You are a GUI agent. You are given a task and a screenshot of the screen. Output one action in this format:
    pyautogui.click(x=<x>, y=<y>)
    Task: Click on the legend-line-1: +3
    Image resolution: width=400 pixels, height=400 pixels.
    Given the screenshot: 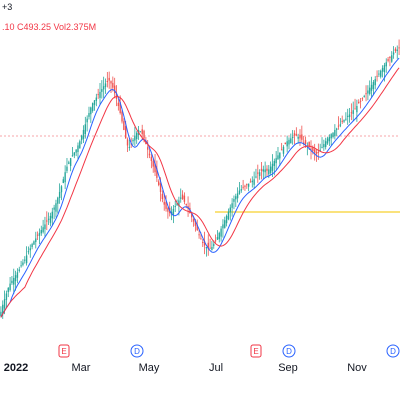 What is the action you would take?
    pyautogui.click(x=7, y=7)
    